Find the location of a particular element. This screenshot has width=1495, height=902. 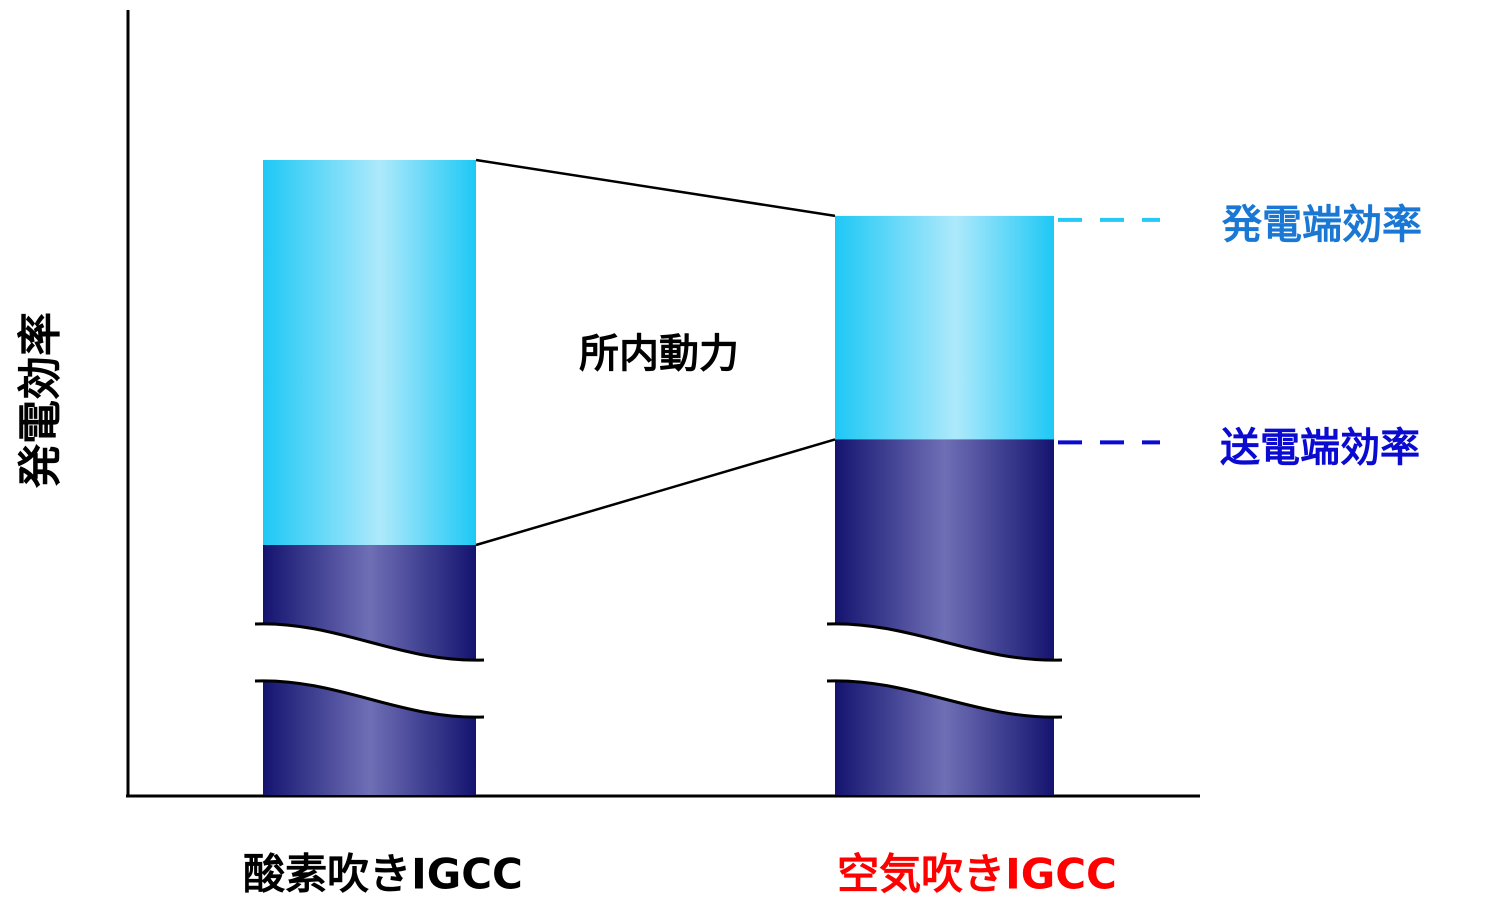

gross-efficiency-label: 発電端効率 is located at coordinates (1322, 225).